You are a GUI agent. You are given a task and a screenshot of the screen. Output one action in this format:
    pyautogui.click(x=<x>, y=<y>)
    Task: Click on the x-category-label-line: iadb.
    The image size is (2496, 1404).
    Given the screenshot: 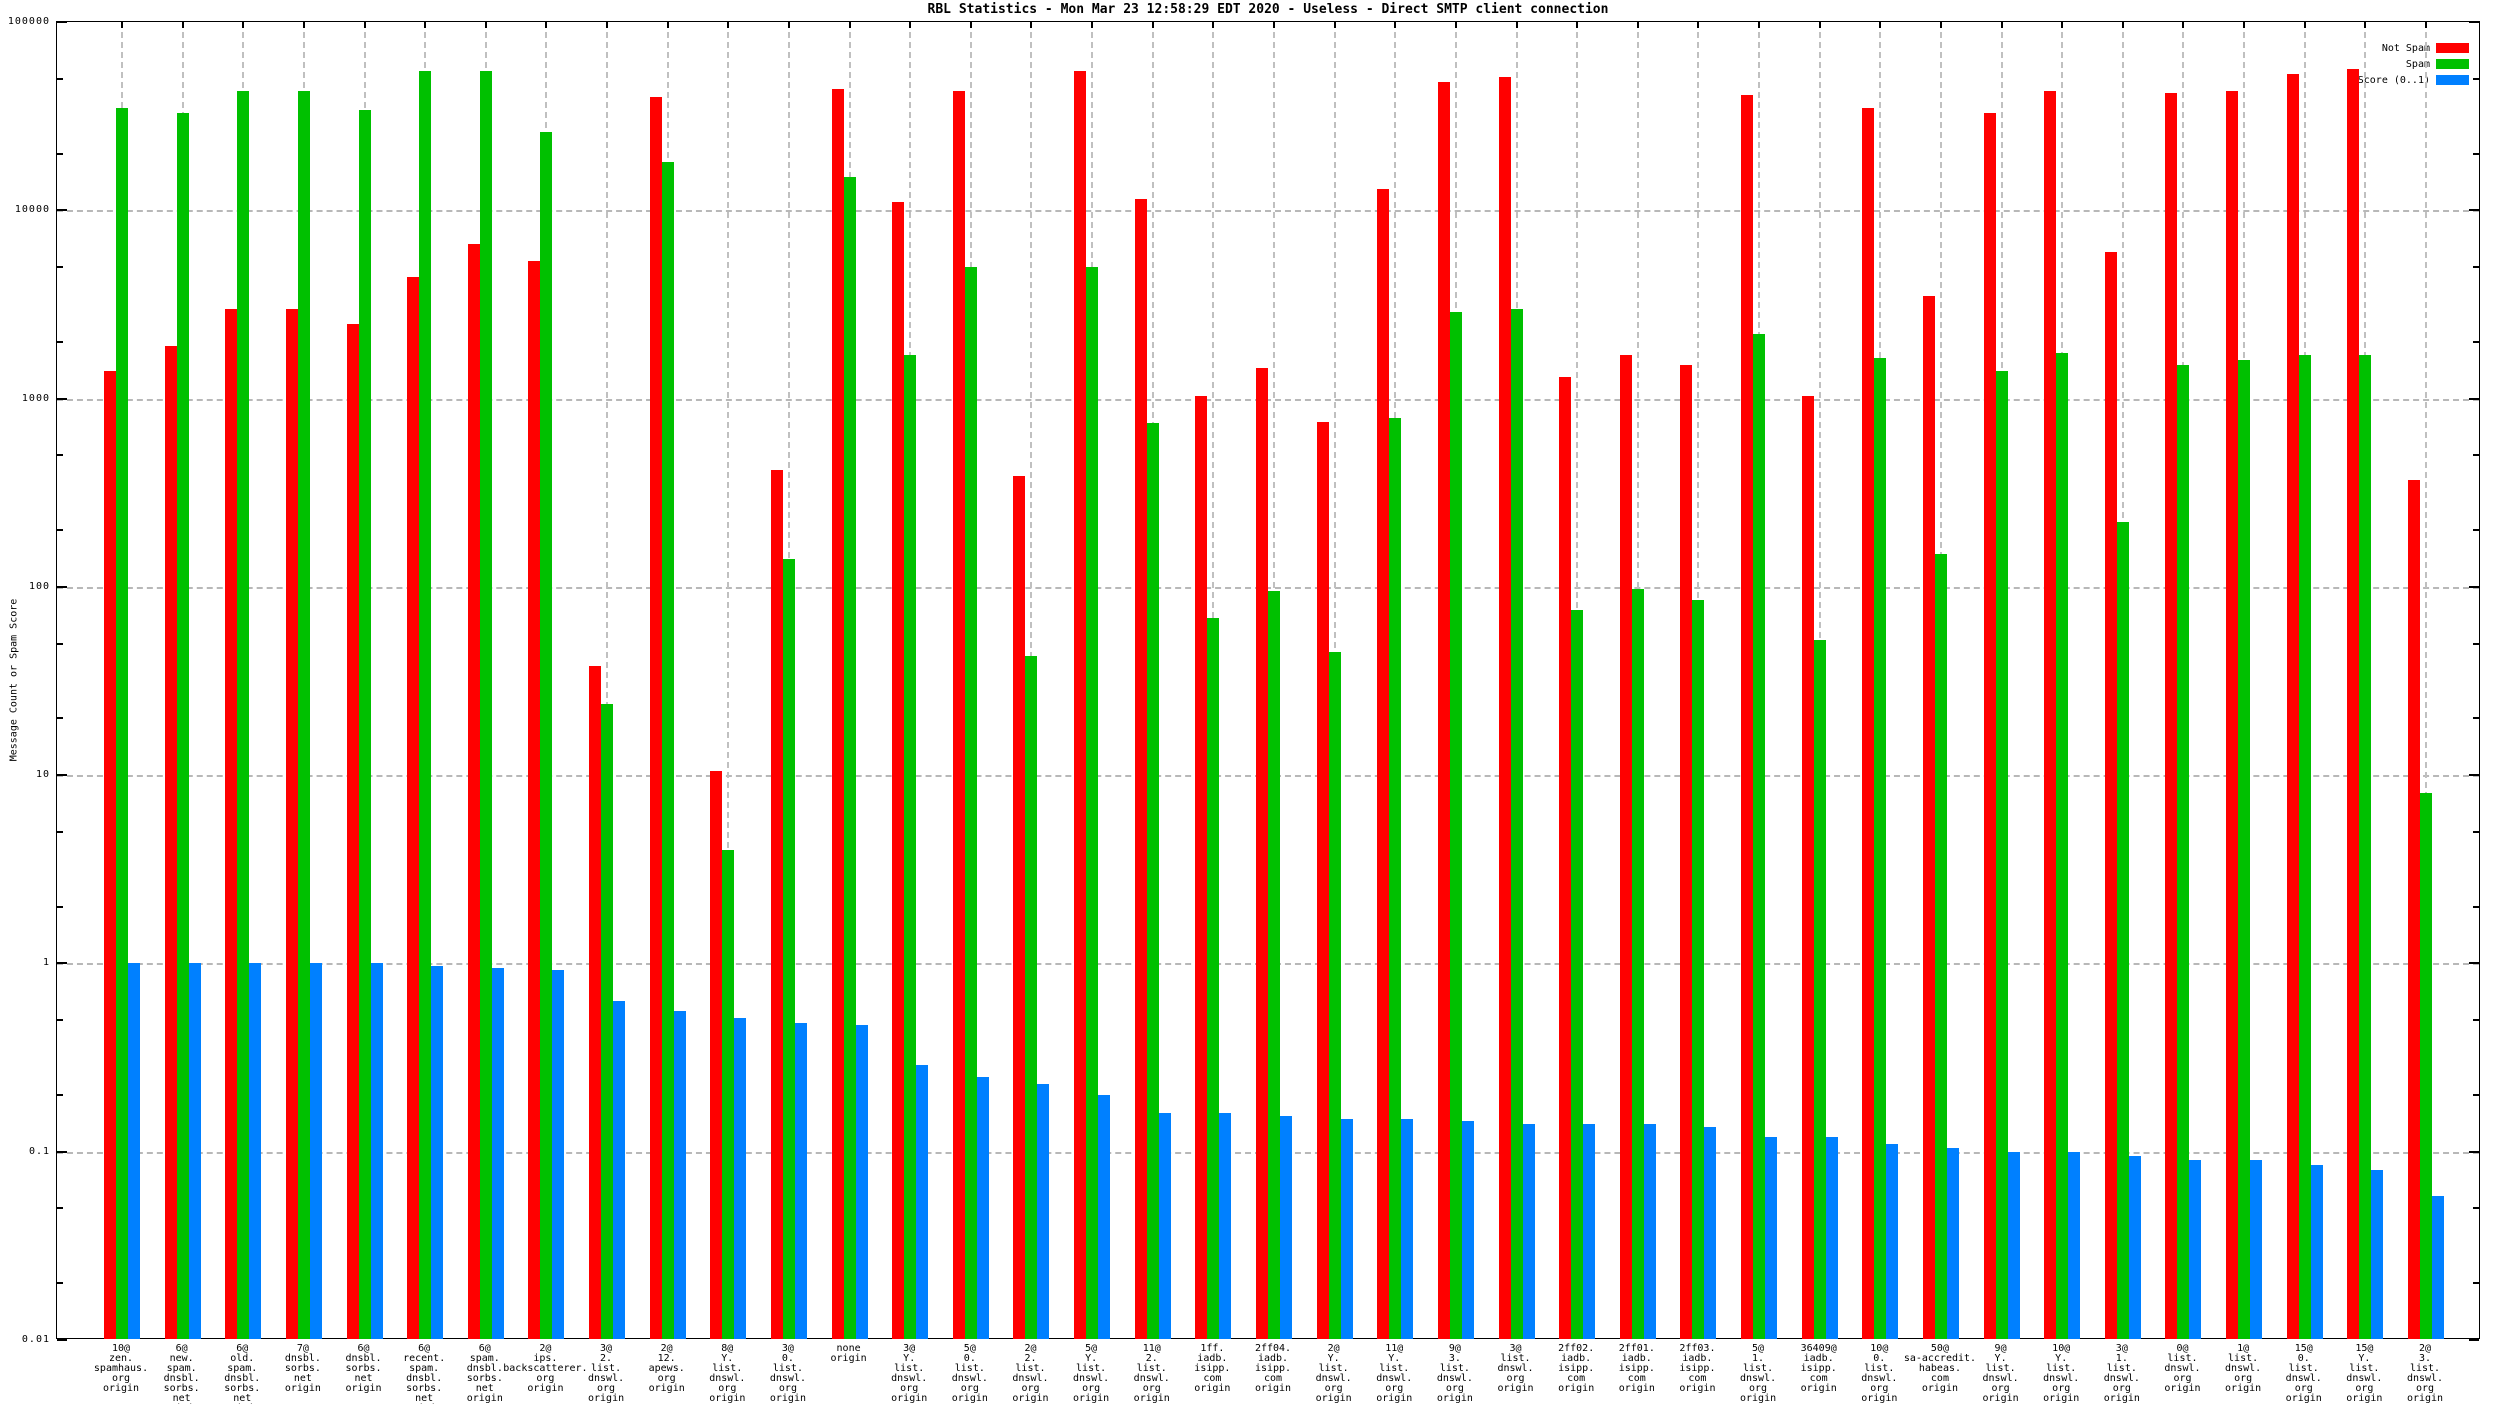 What is the action you would take?
    pyautogui.click(x=1576, y=1358)
    